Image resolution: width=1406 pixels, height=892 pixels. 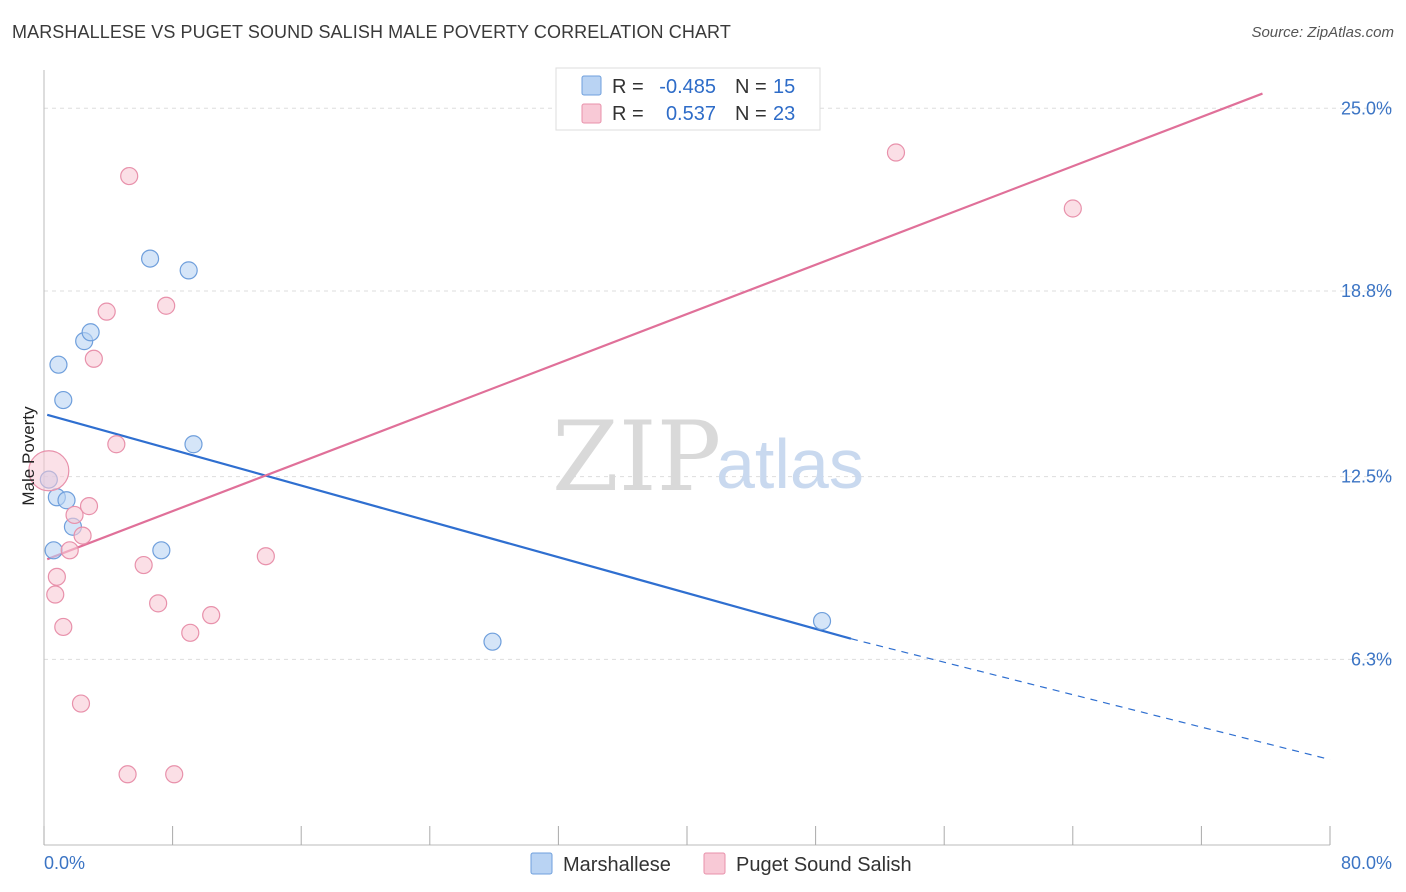 I want to click on legend-n-value-1: 23, so click(x=784, y=114).